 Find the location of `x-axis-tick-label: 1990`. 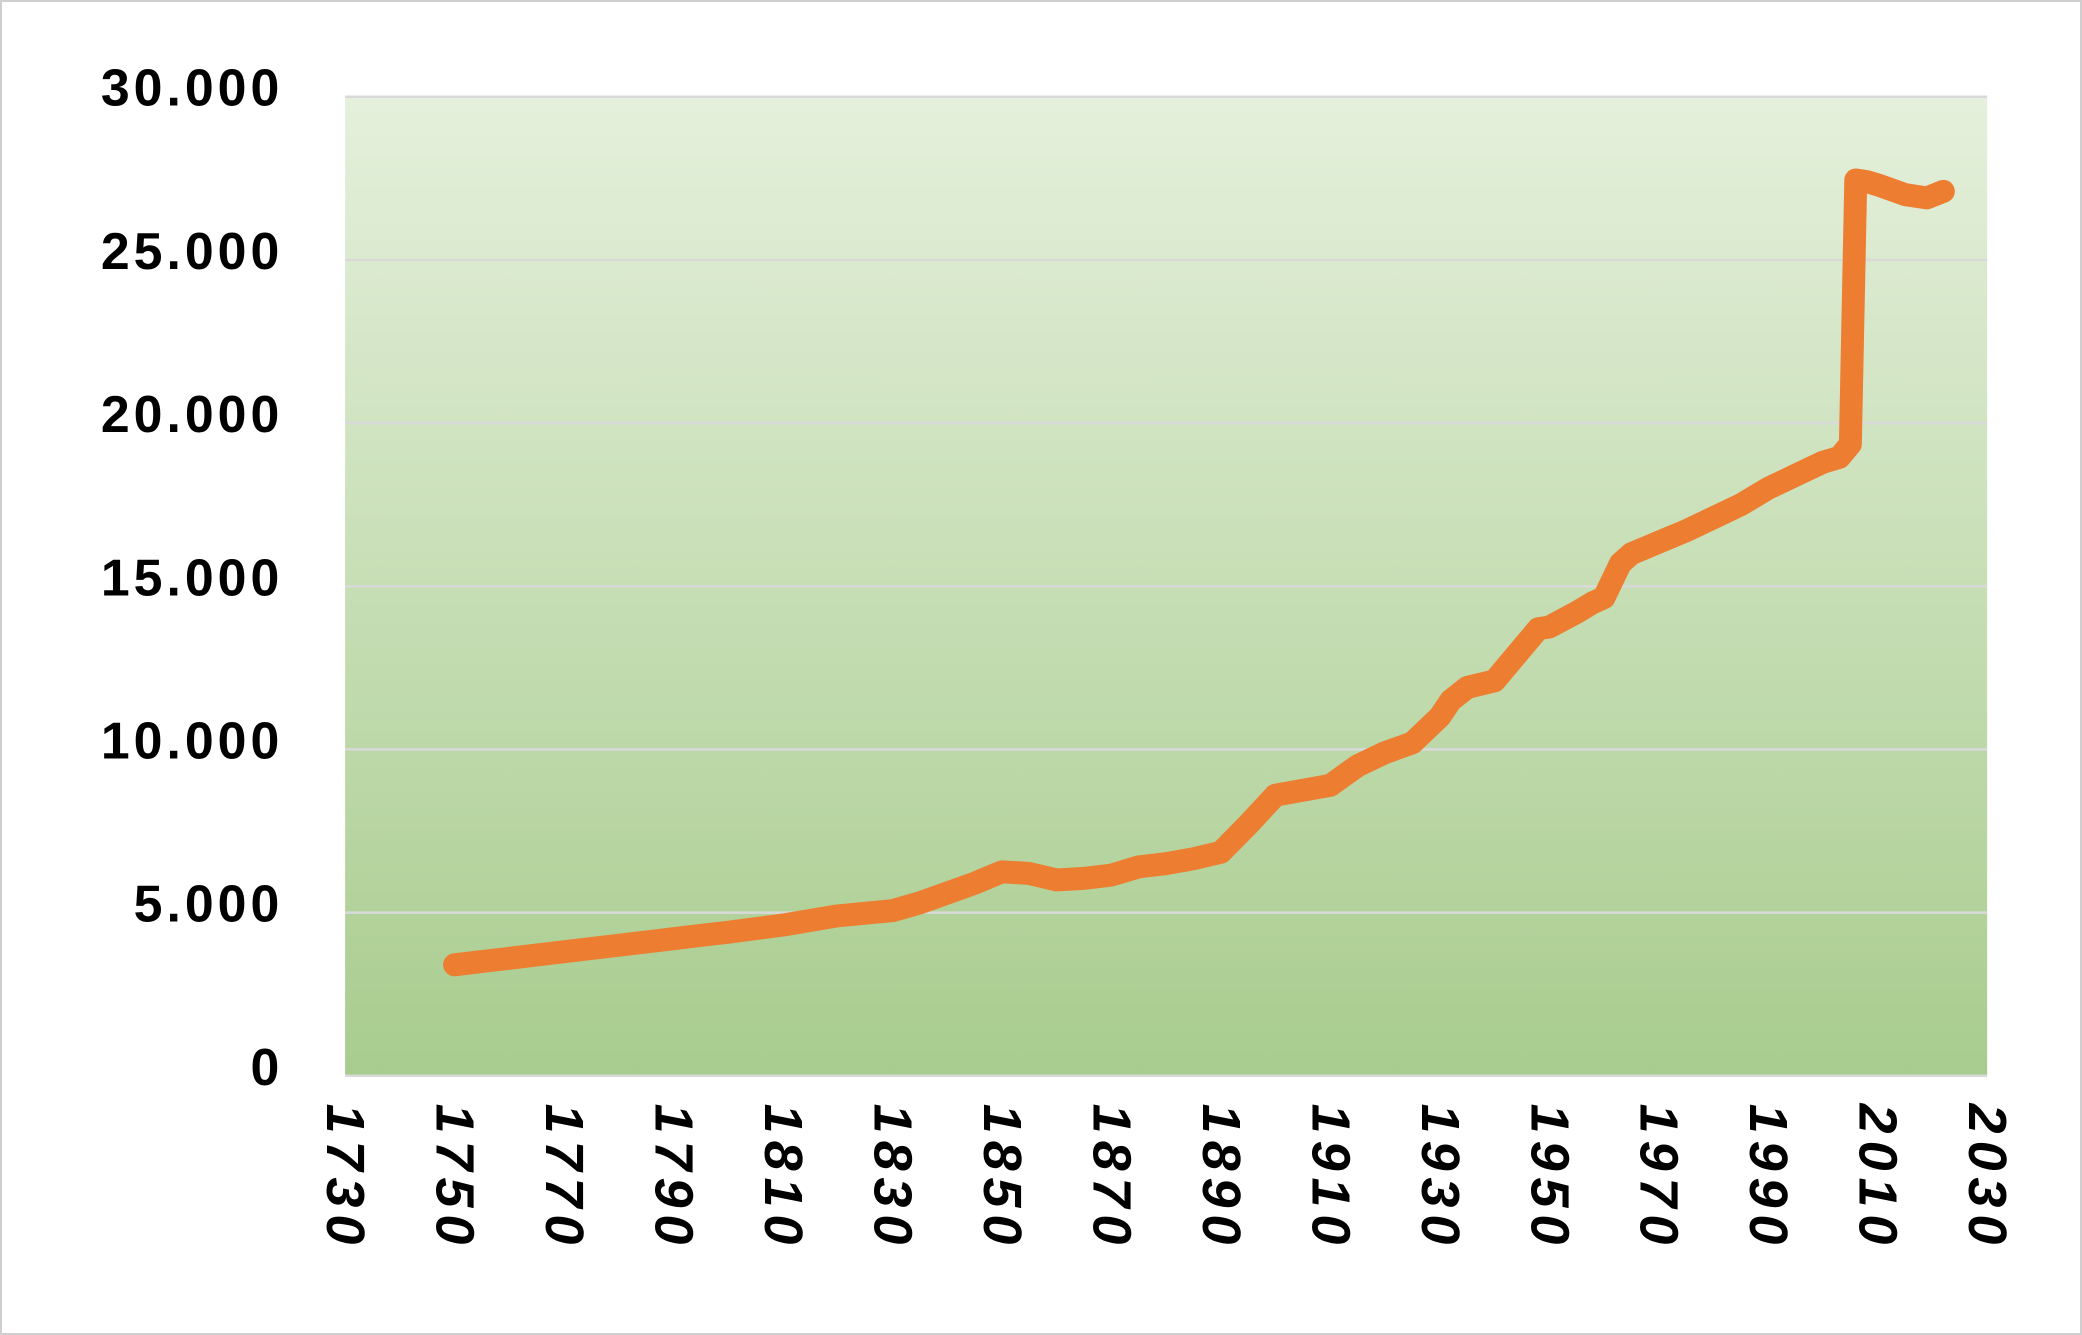

x-axis-tick-label: 1990 is located at coordinates (1768, 1178).